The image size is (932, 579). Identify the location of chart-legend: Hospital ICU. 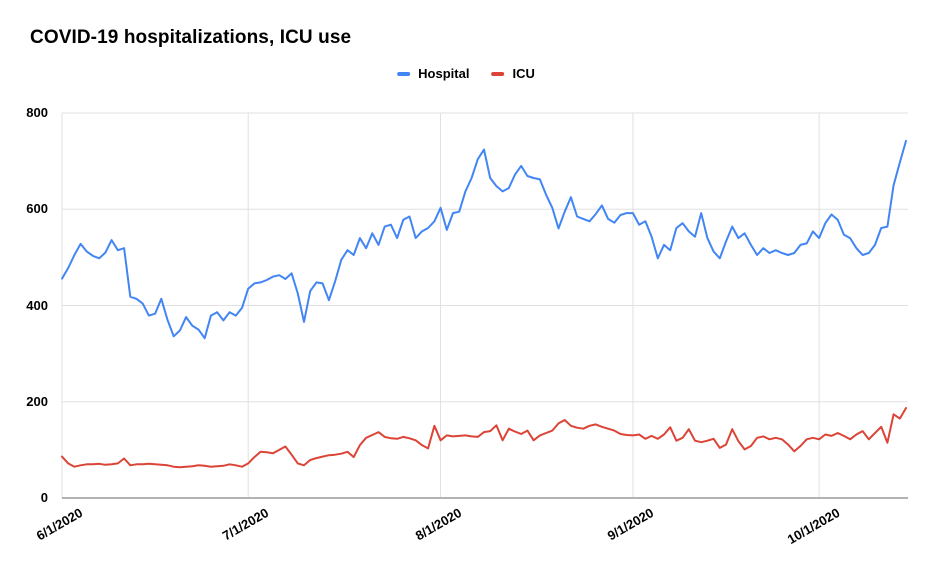
(466, 73).